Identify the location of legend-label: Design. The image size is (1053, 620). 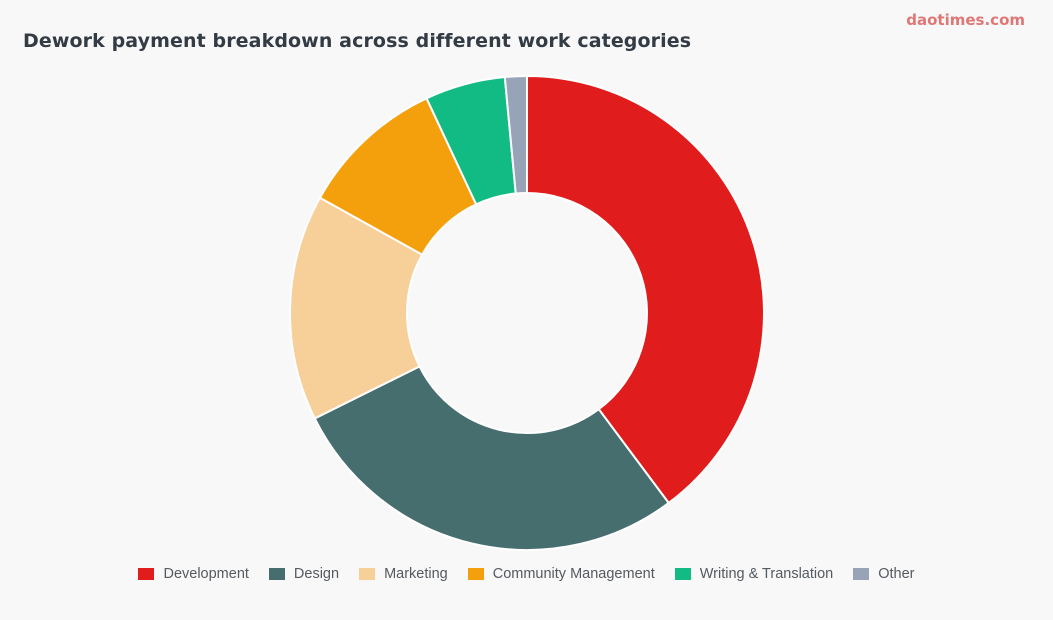
(316, 574).